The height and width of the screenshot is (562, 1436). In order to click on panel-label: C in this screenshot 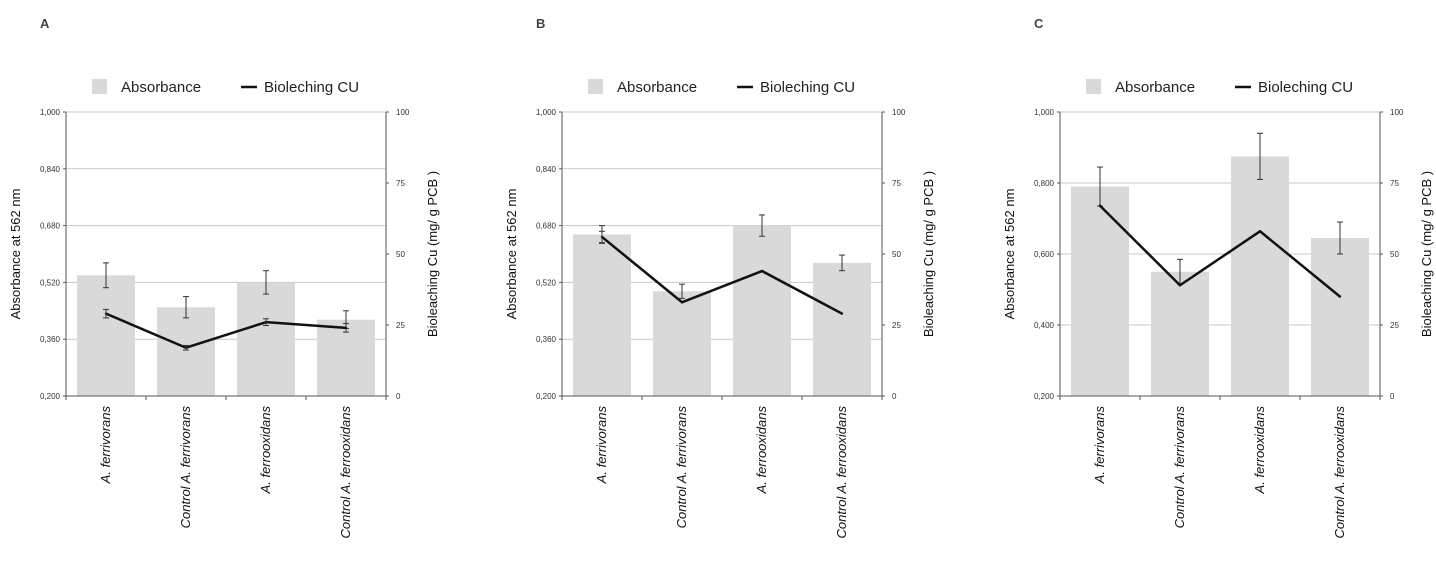, I will do `click(1039, 23)`.